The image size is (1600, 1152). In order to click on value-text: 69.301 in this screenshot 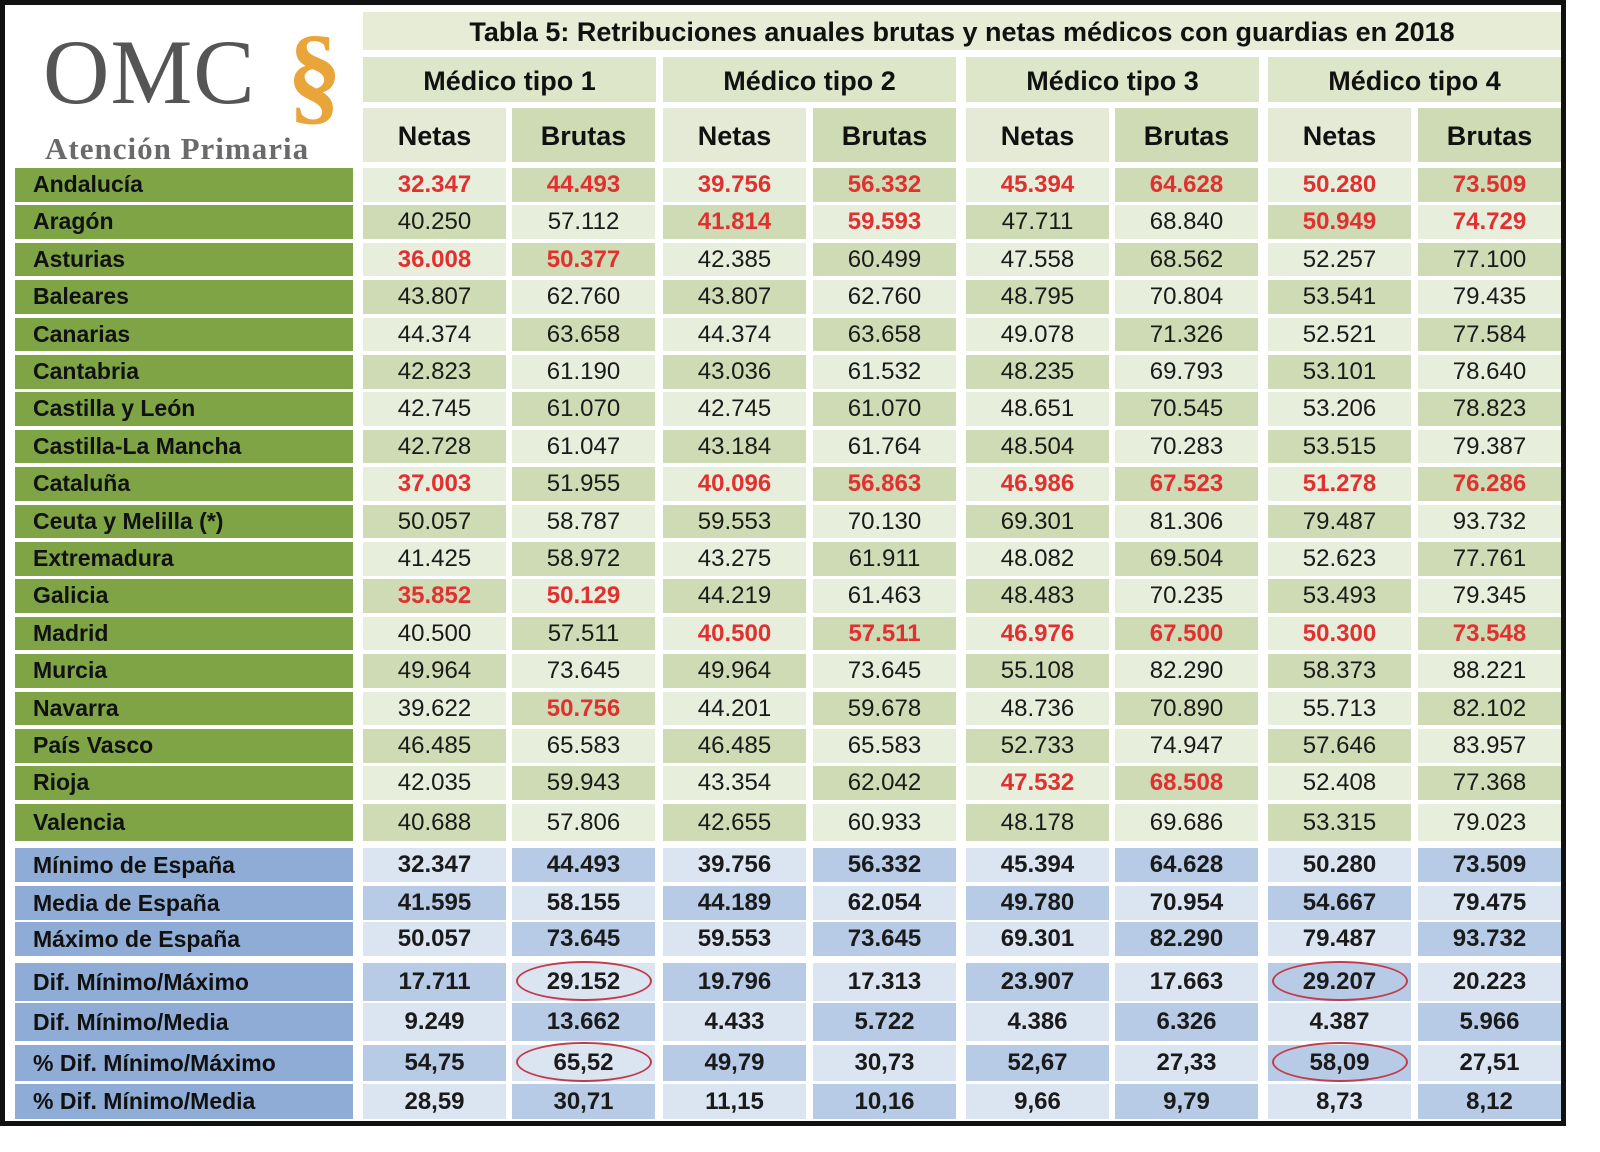, I will do `click(1037, 521)`.